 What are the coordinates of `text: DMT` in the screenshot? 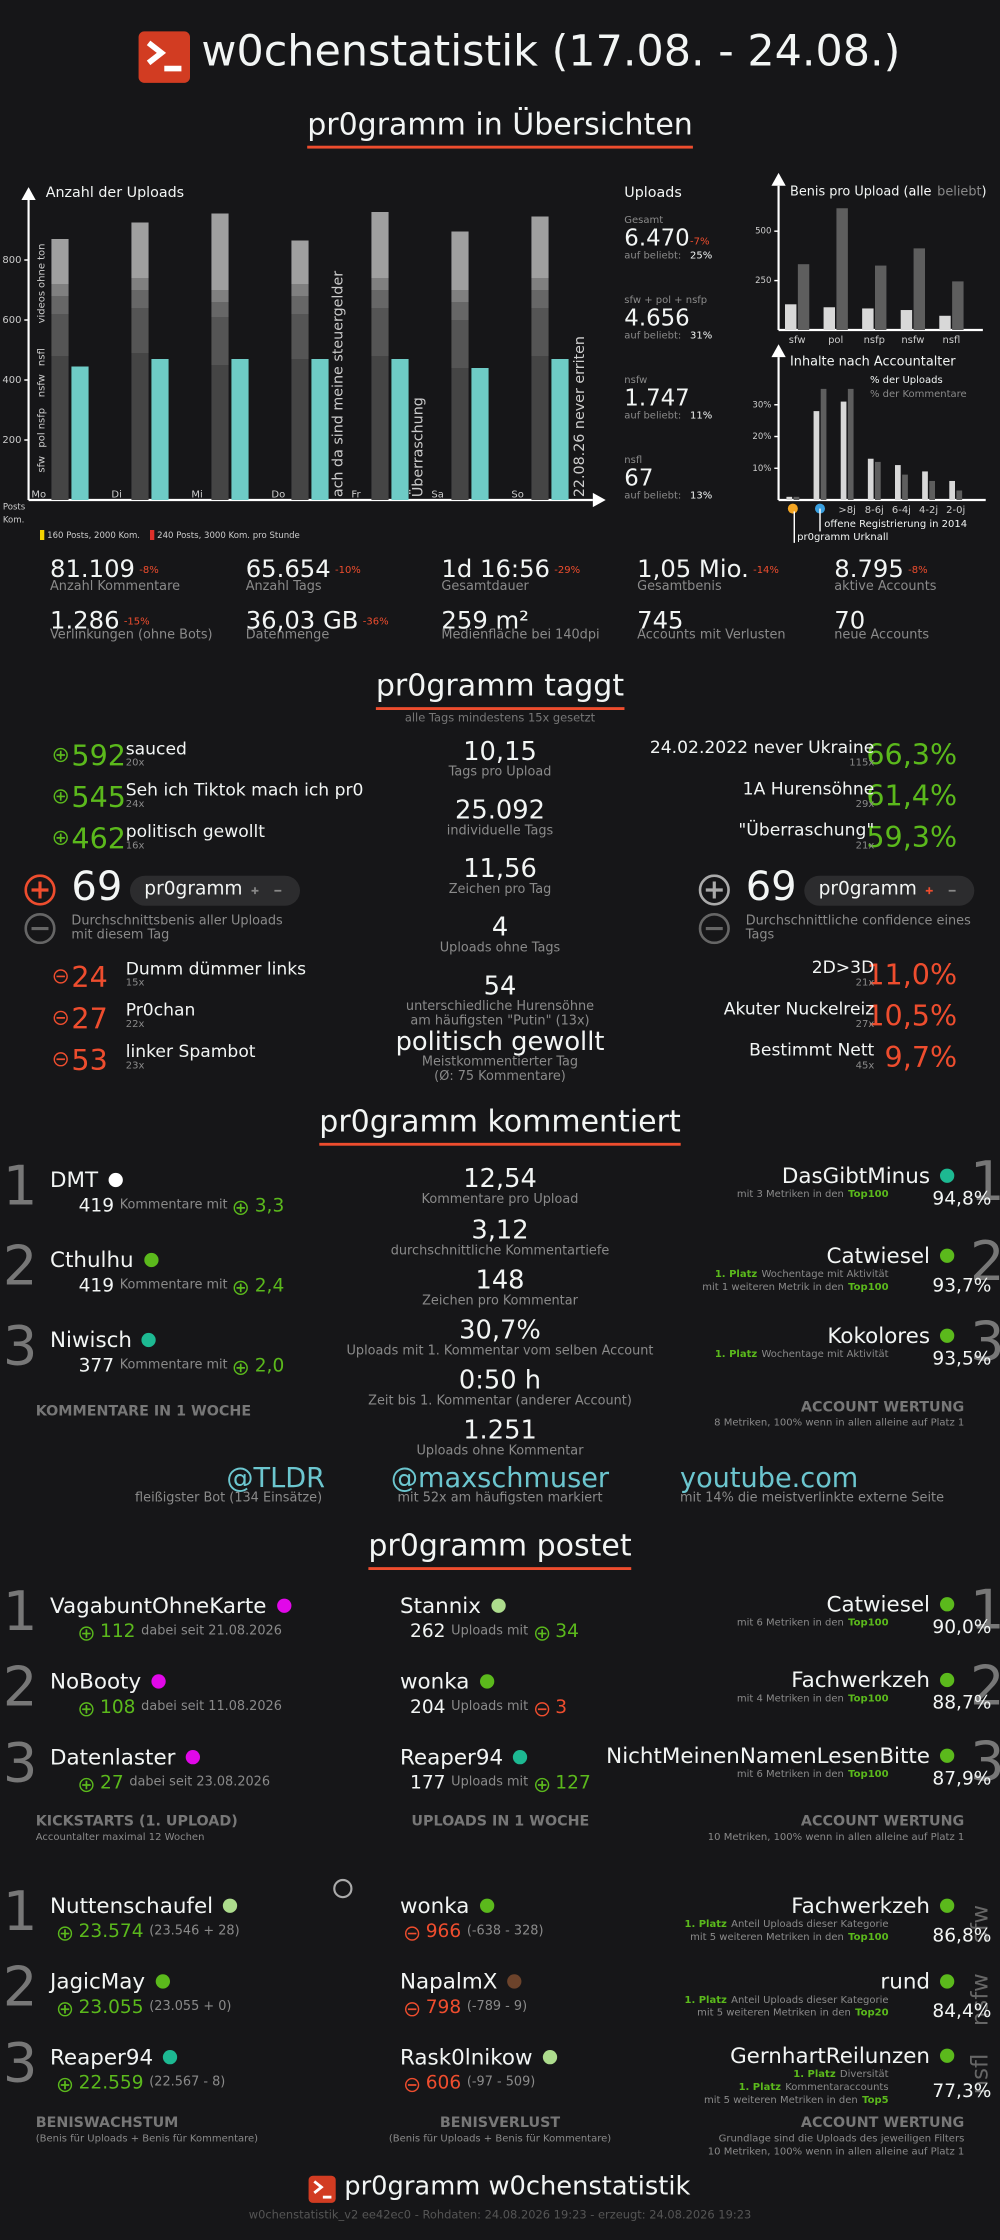 It's located at (74, 1180).